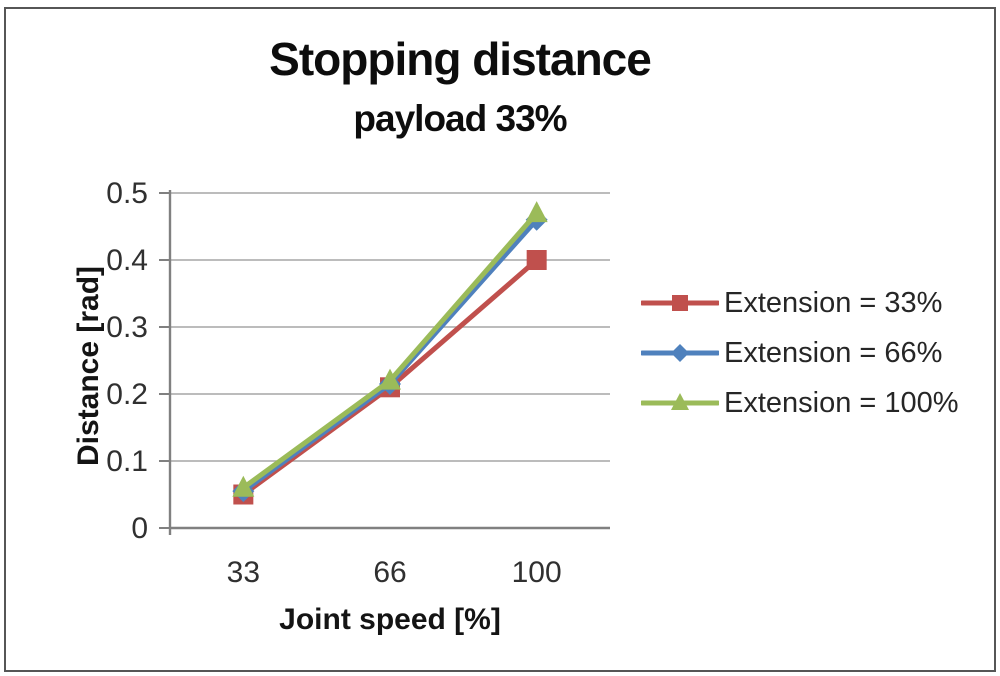 Image resolution: width=1000 pixels, height=676 pixels. Describe the element at coordinates (390, 619) in the screenshot. I see `x-axis-title: Joint speed [%]` at that location.